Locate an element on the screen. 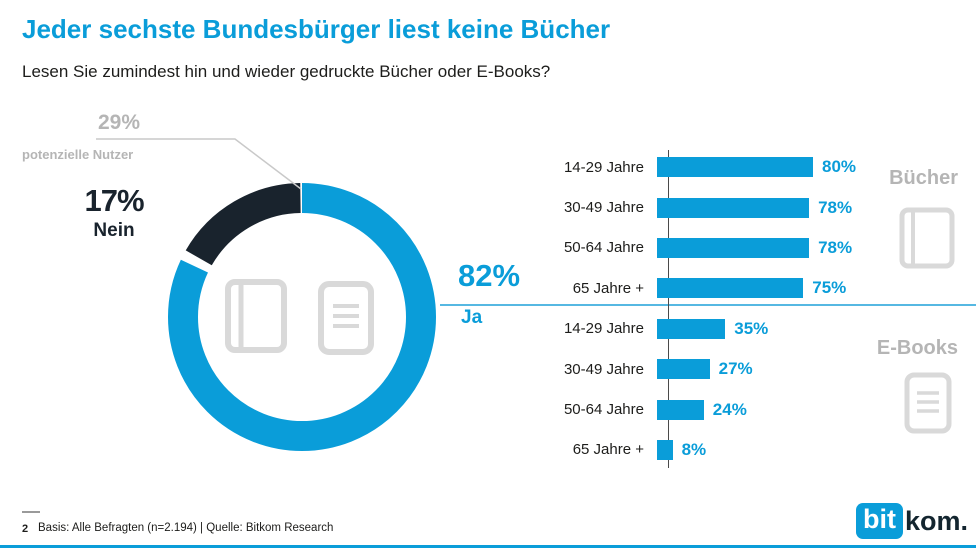 The width and height of the screenshot is (976, 550). potential-users-value: 29% is located at coordinates (119, 122).